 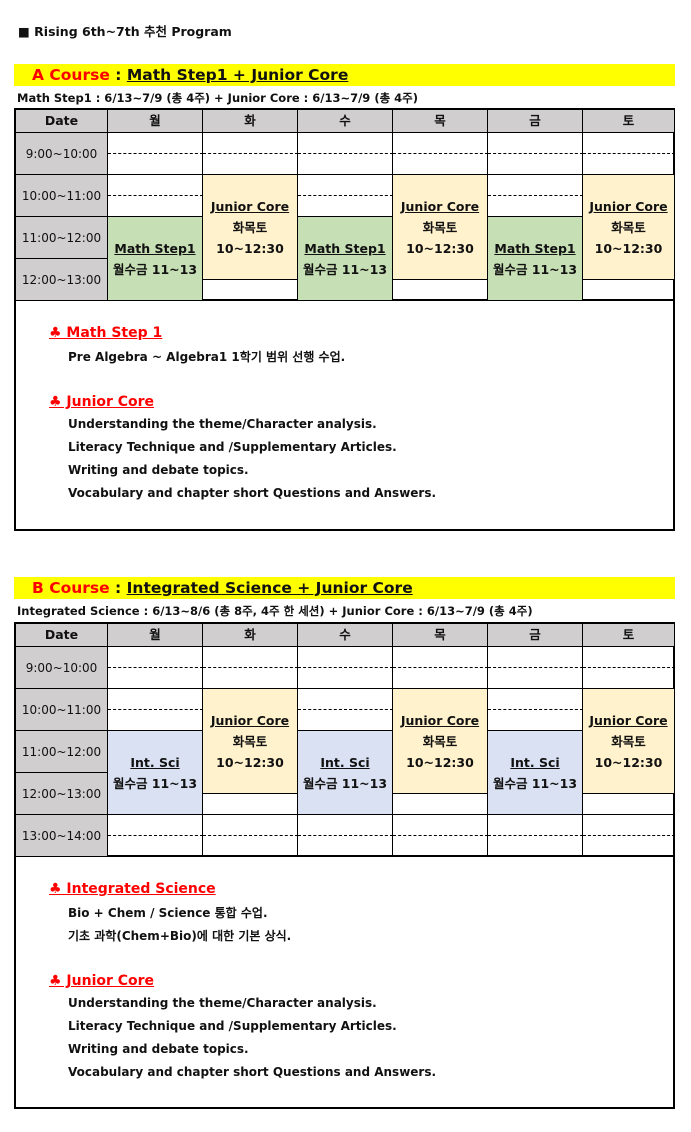 I want to click on course-a-label: A Course, so click(x=71, y=75).